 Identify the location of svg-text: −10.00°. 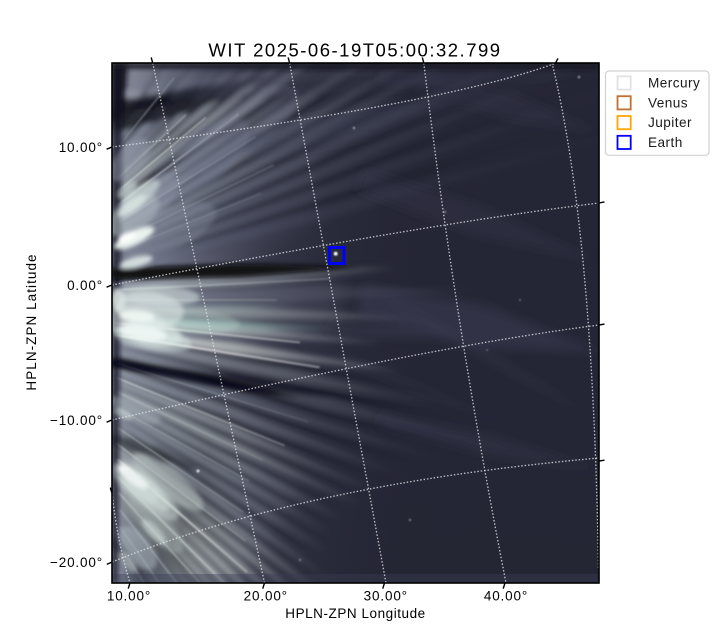
(76, 420).